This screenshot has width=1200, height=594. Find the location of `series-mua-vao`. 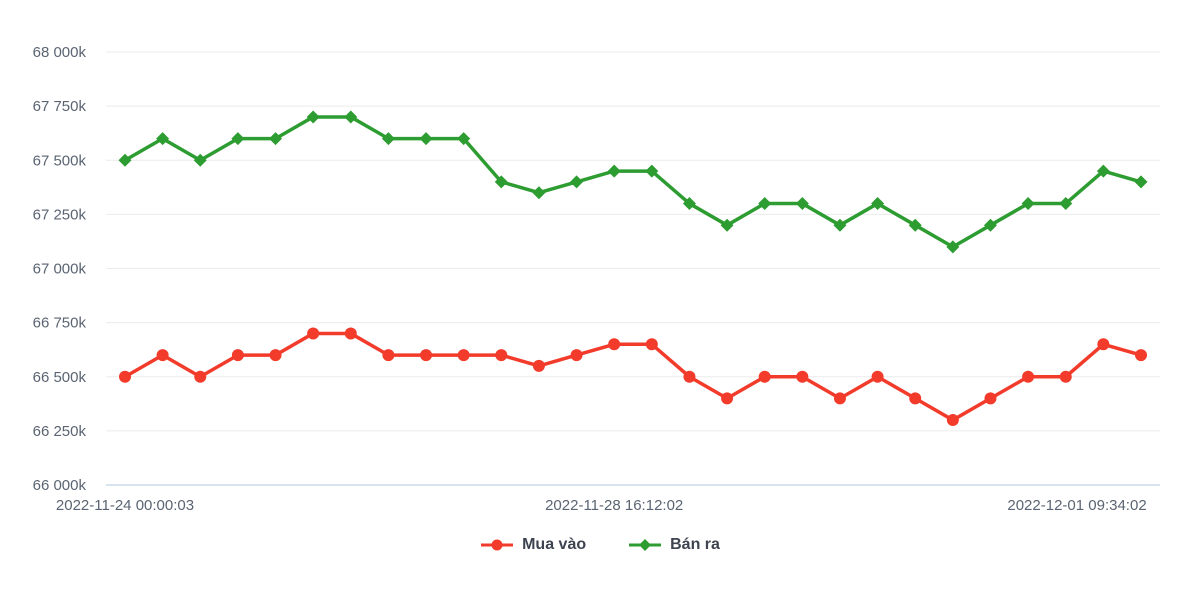

series-mua-vao is located at coordinates (633, 377).